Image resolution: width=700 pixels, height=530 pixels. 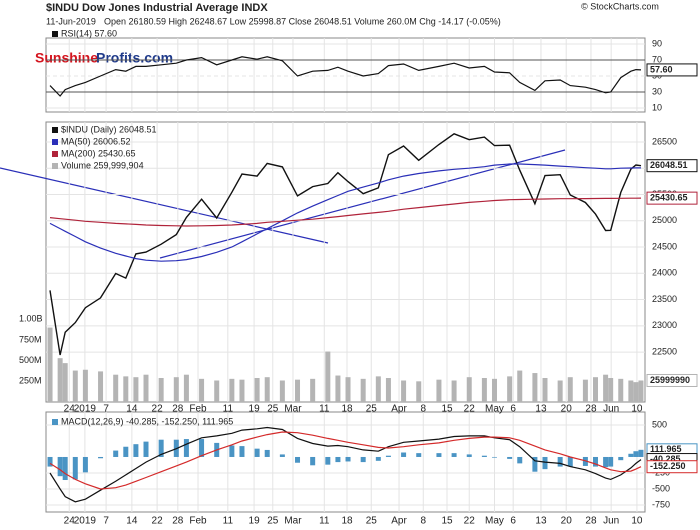 I want to click on logo-sunshine: Sunshine, so click(x=66, y=58).